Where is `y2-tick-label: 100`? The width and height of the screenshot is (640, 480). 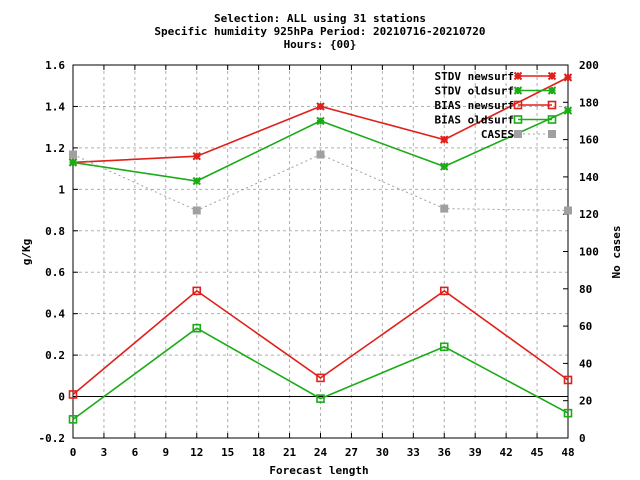 y2-tick-label: 100 is located at coordinates (589, 252).